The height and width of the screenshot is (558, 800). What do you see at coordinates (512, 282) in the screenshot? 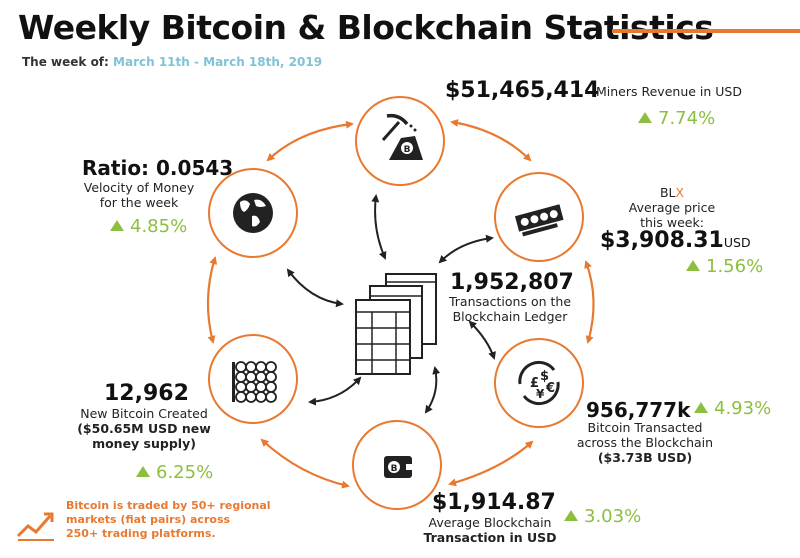
I see `transactions-value: 1,952,807` at bounding box center [512, 282].